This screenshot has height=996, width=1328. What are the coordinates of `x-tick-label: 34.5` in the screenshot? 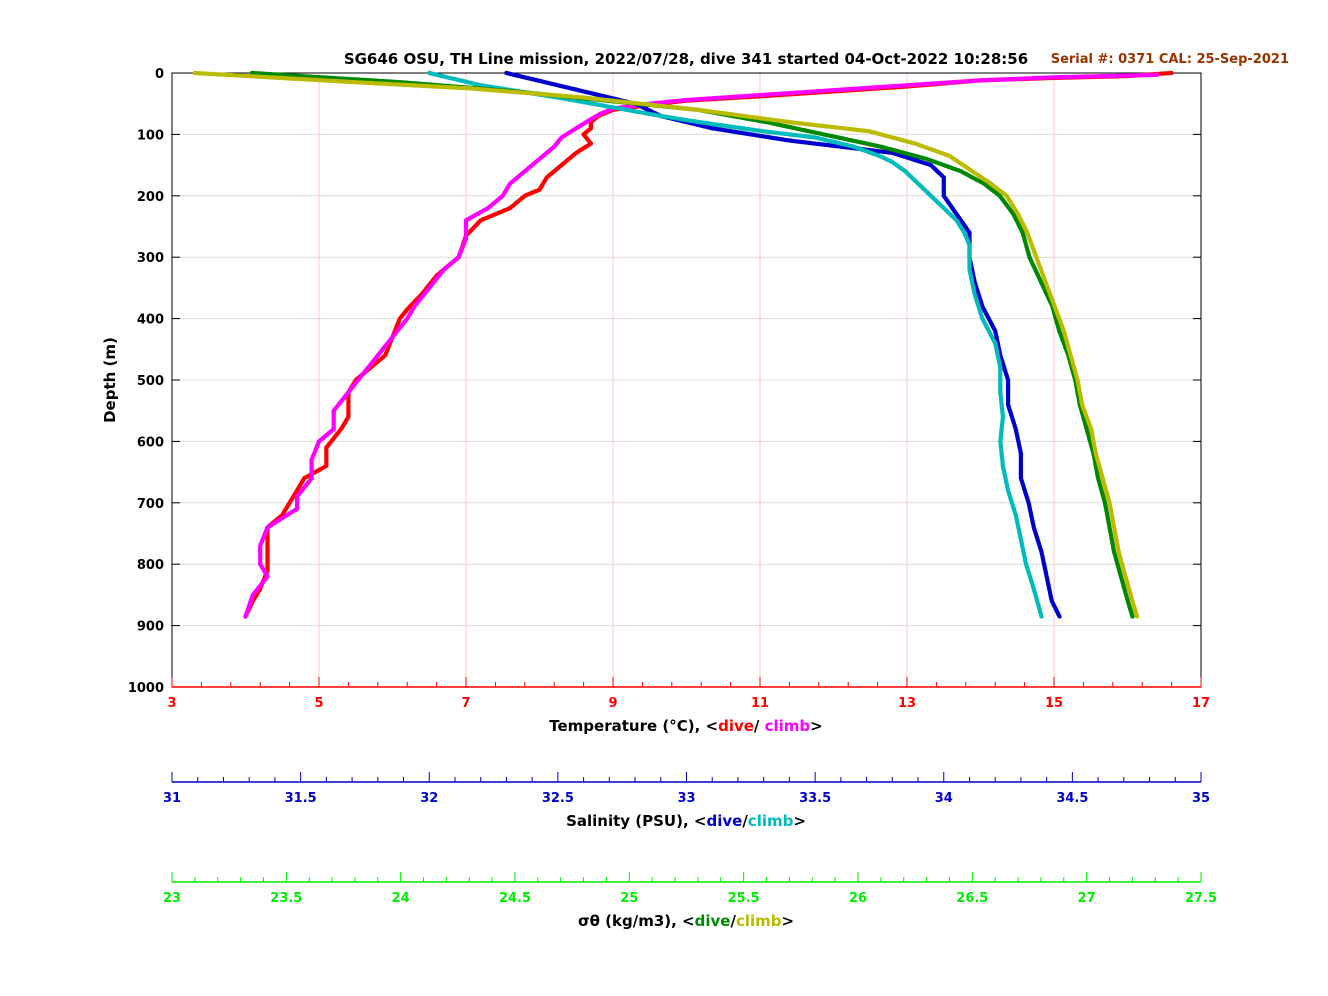 It's located at (1072, 798).